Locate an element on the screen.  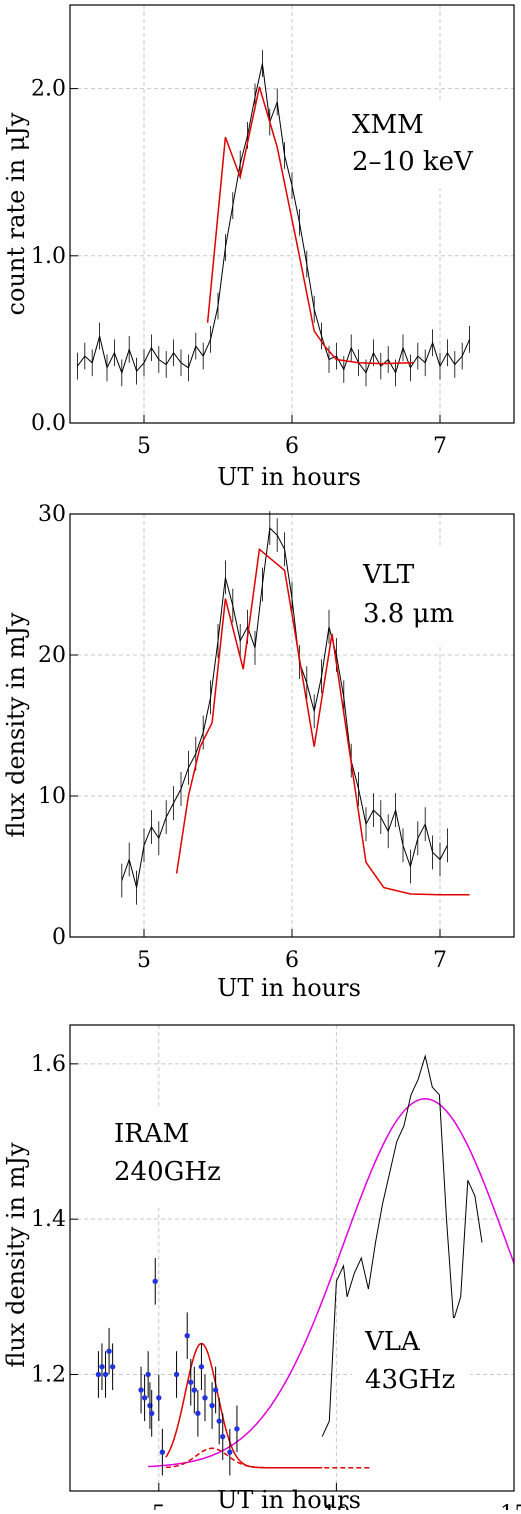
vlt-annotation-box: VLT 3.8 μm is located at coordinates (416, 597).